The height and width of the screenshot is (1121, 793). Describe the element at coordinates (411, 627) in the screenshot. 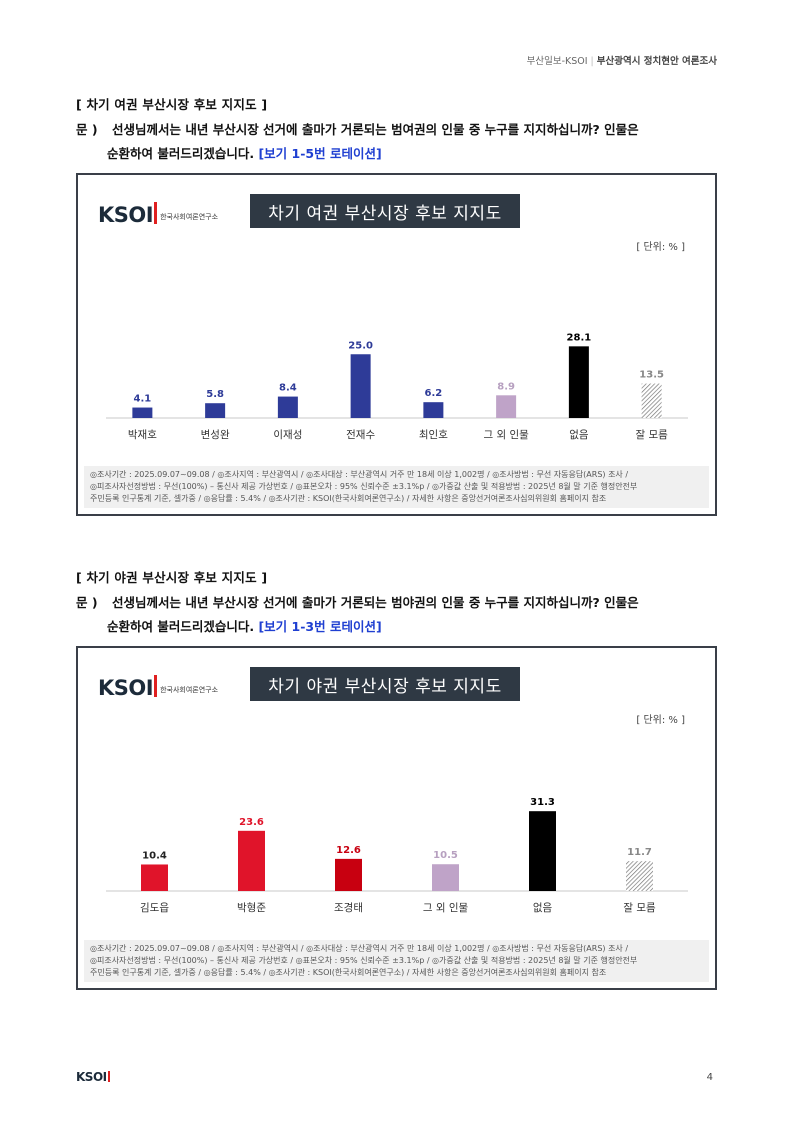

I see `question-2-line2: 순환하여 불러드리겠습니다. [보기 1-3번 로테이션]` at that location.